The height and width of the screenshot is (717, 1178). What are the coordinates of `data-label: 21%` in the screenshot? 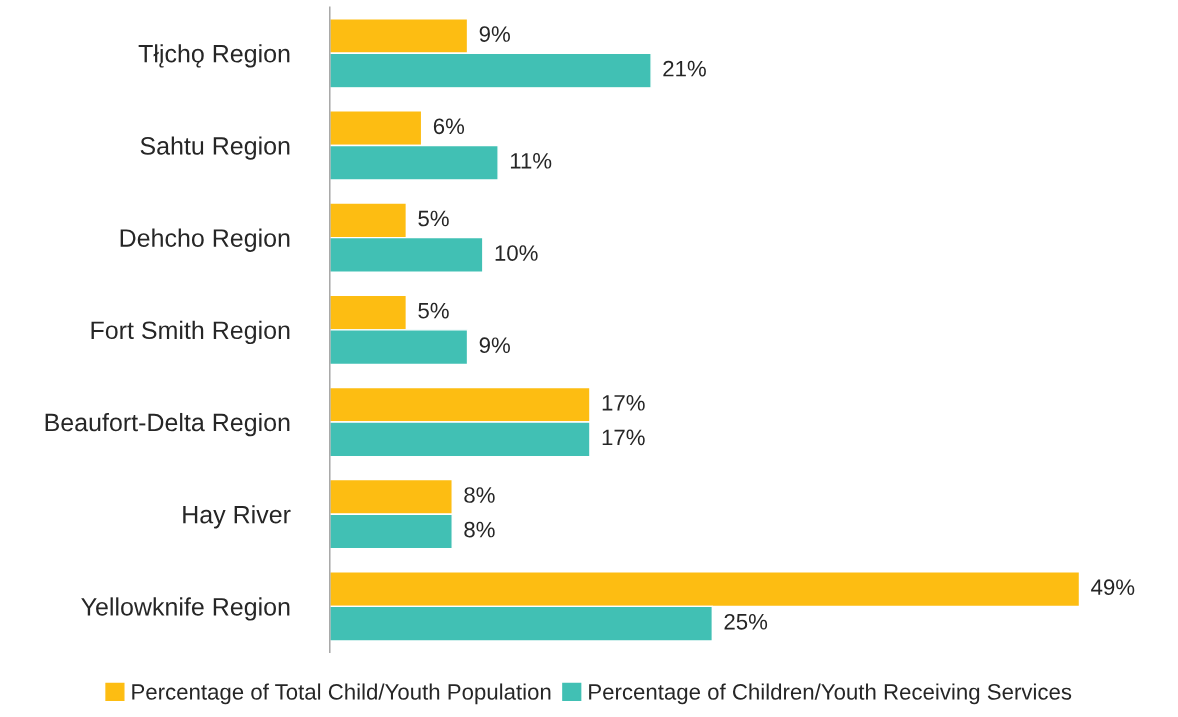 It's located at (684, 68).